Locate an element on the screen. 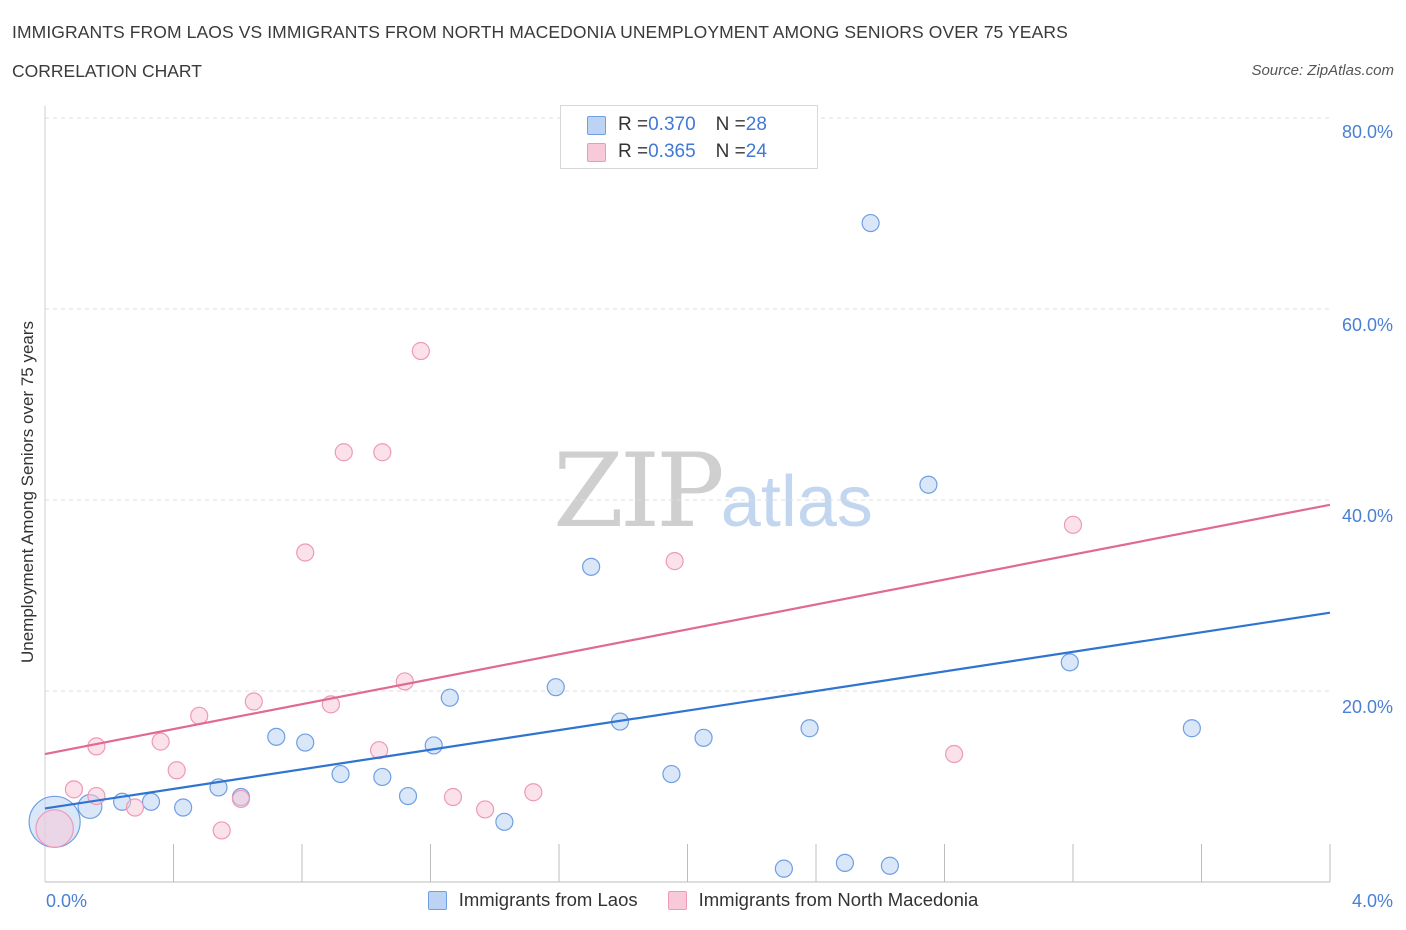 Image resolution: width=1406 pixels, height=930 pixels. macedonia-r-label: R = is located at coordinates (633, 151).